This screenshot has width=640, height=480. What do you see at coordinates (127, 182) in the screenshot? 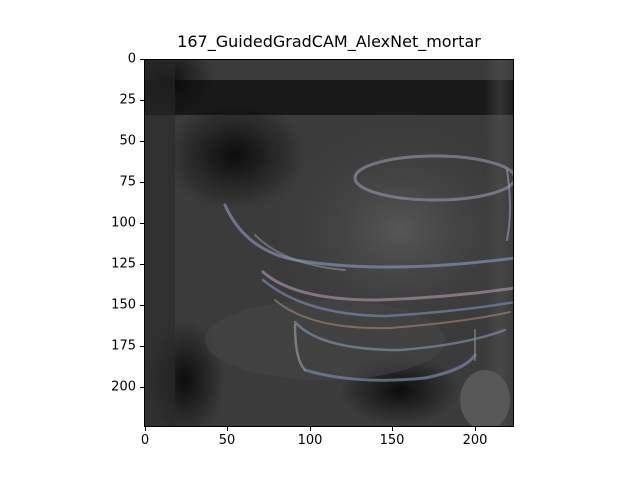
I see `y-tick-label: 75` at bounding box center [127, 182].